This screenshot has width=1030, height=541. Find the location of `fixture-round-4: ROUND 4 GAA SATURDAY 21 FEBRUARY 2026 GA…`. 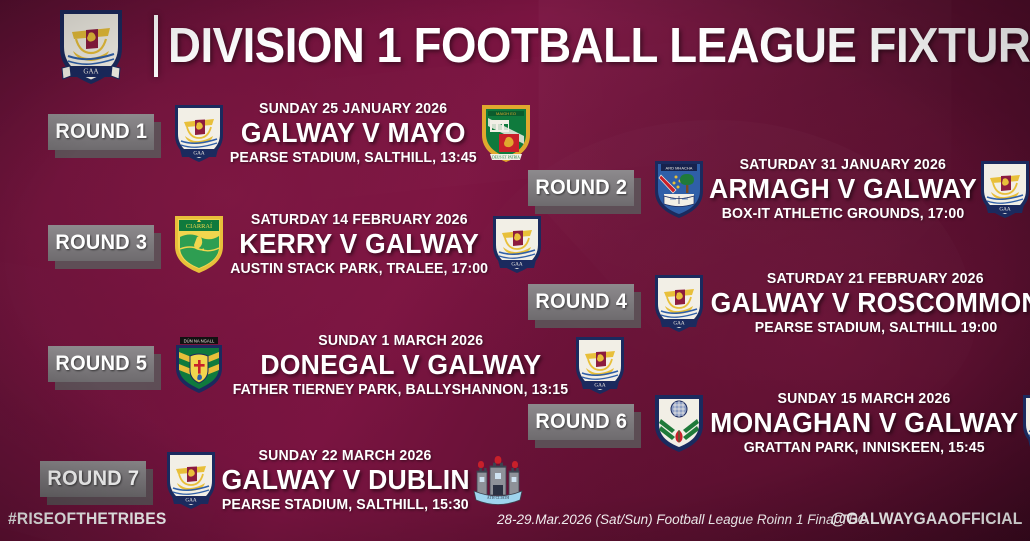

fixture-round-4: ROUND 4 GAA SATURDAY 21 FEBRUARY 2026 GA… is located at coordinates (779, 303).